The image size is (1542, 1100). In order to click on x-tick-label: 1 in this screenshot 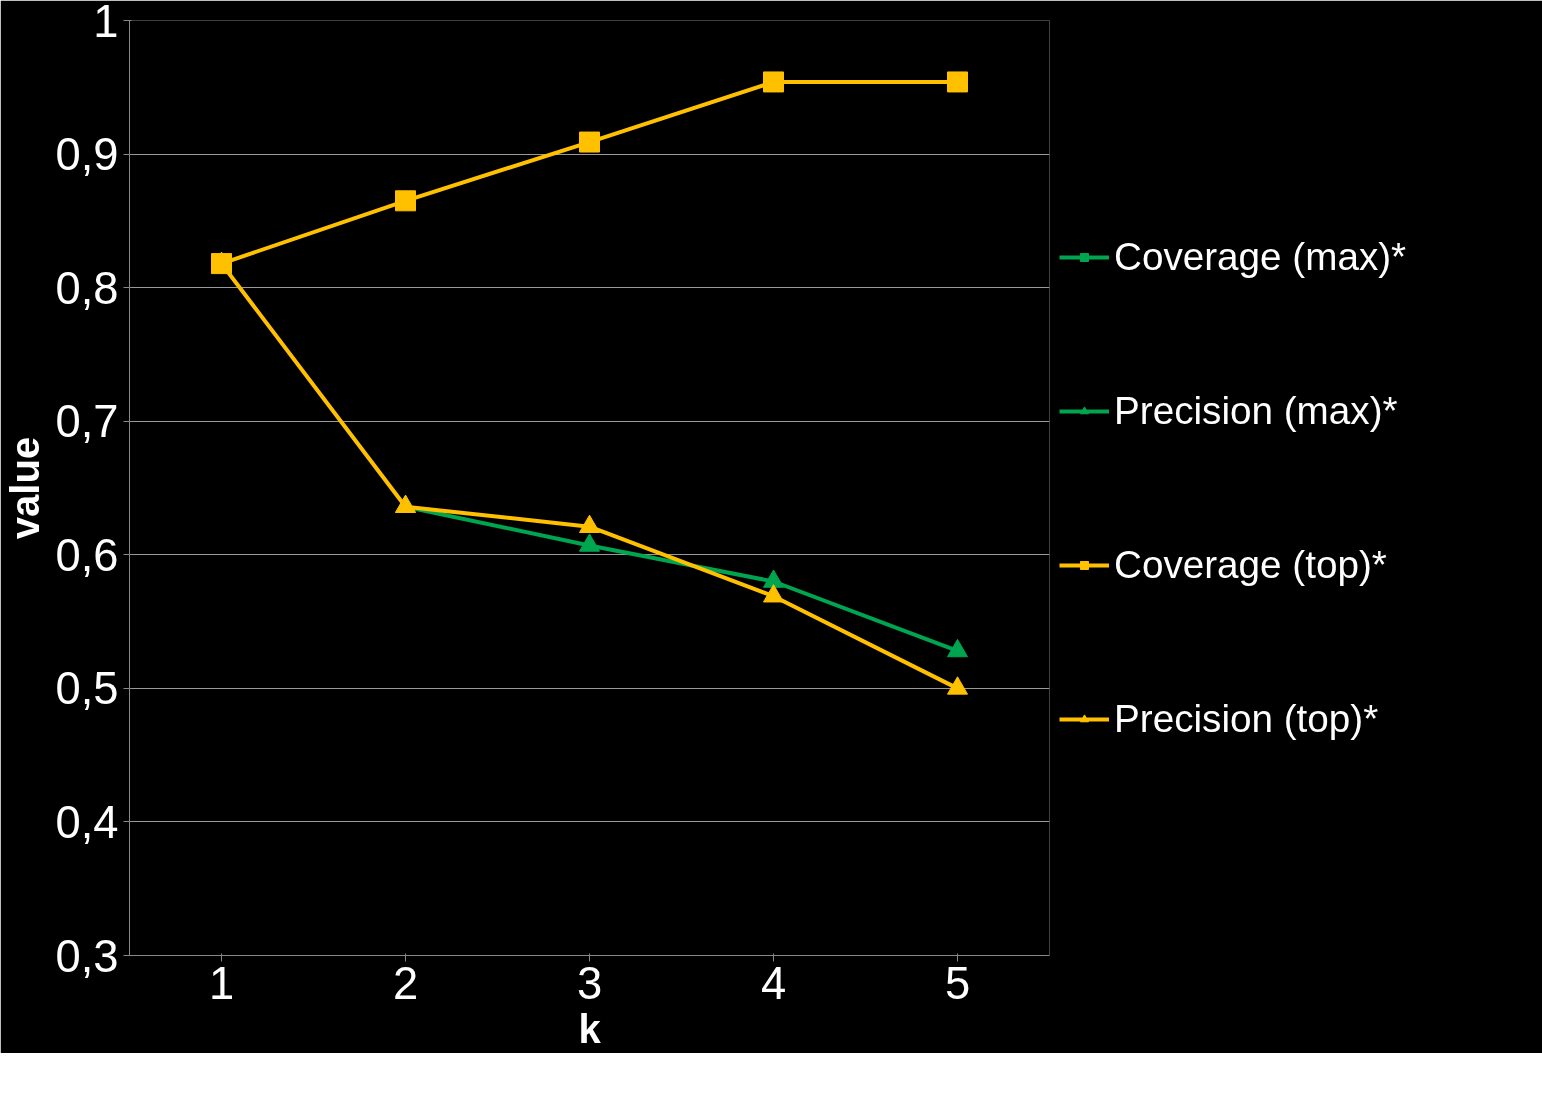, I will do `click(221, 983)`.